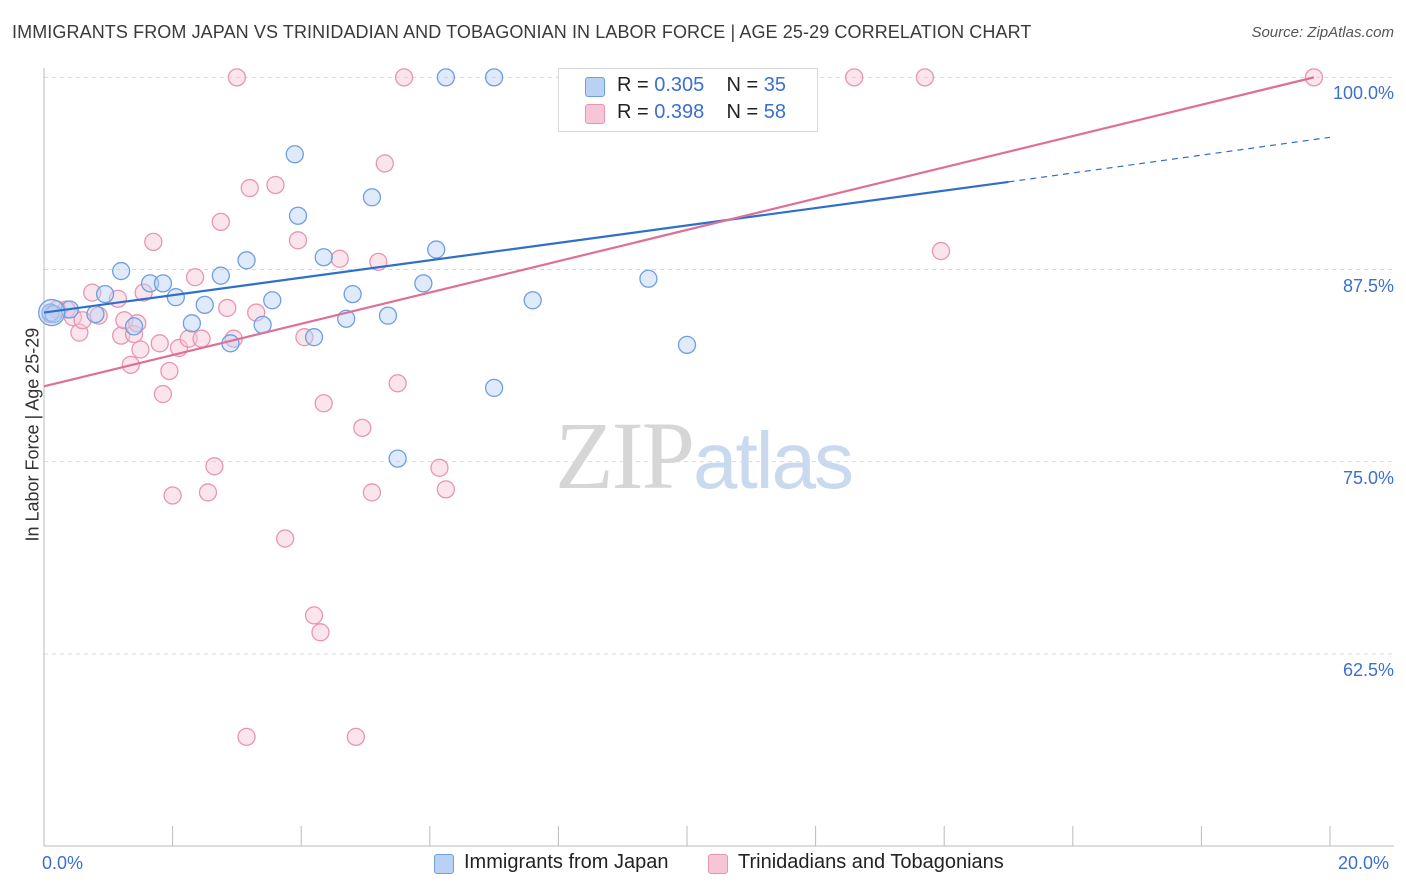 This screenshot has height=892, width=1406. I want to click on bottom-legend-label-trinidad: Trinidadians and Tobagonians, so click(871, 862).